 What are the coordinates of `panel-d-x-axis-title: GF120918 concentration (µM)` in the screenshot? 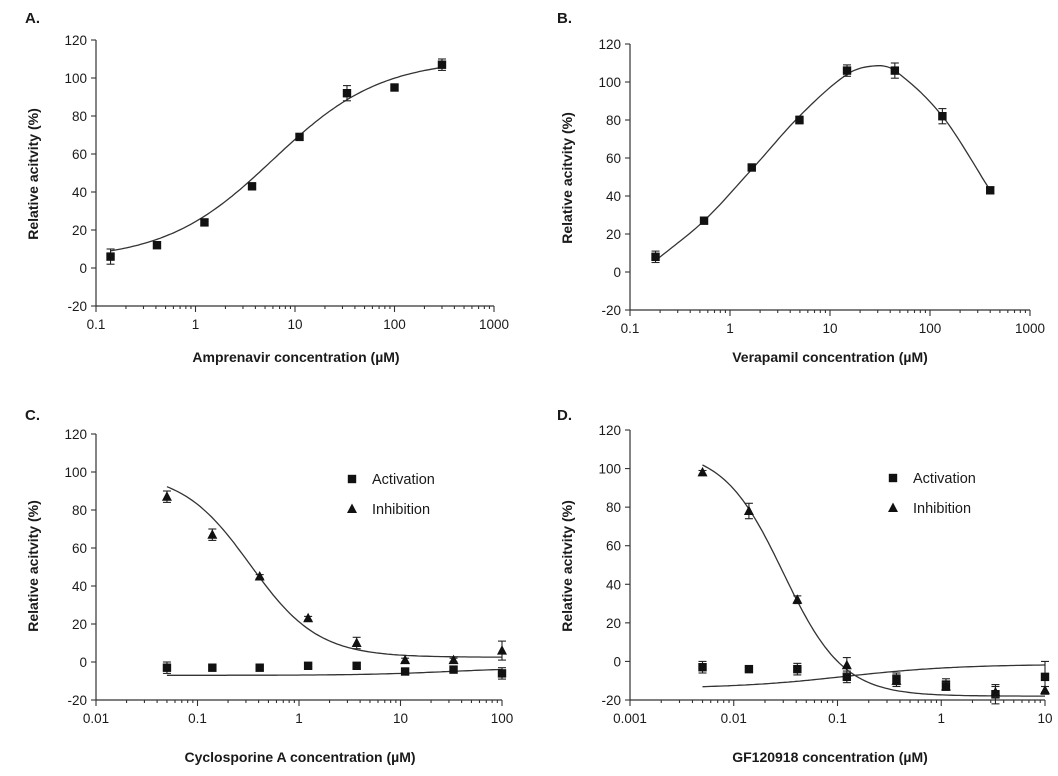 It's located at (830, 757).